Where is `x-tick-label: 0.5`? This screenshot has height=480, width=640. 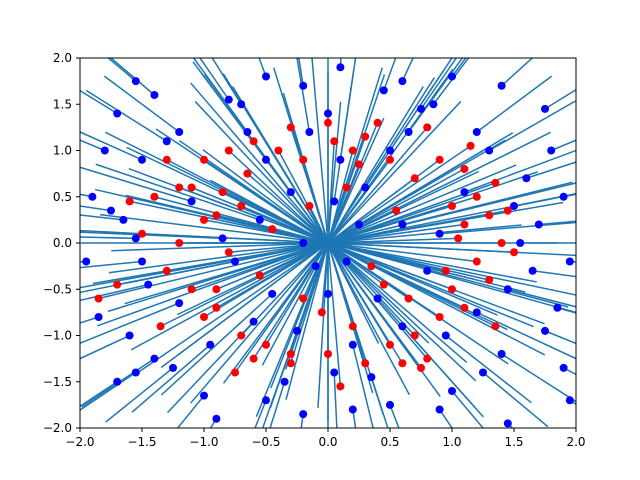 x-tick-label: 0.5 is located at coordinates (389, 442).